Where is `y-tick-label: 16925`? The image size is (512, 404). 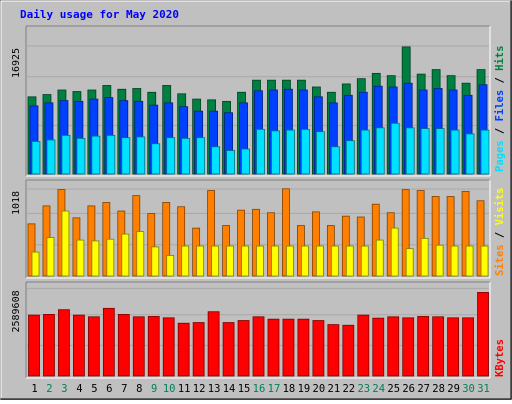 y-tick-label: 16925 is located at coordinates (16, 63).